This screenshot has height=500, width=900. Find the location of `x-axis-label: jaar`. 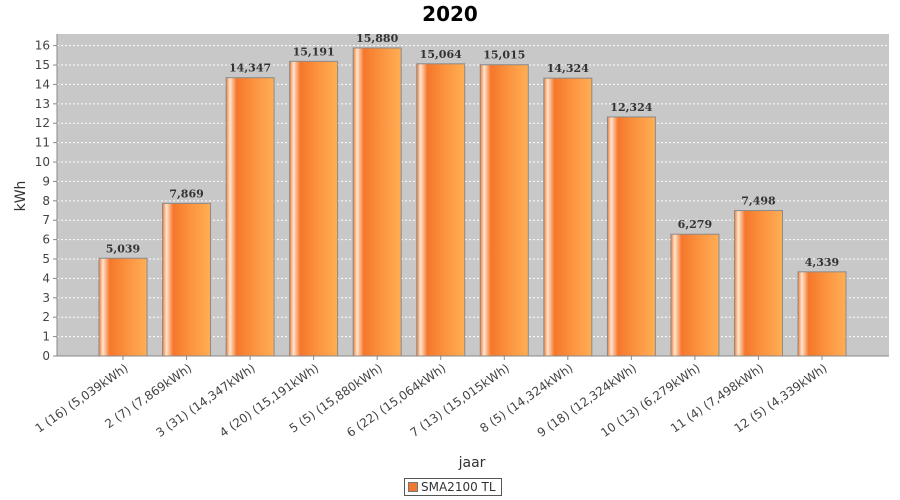

x-axis-label: jaar is located at coordinates (472, 463).